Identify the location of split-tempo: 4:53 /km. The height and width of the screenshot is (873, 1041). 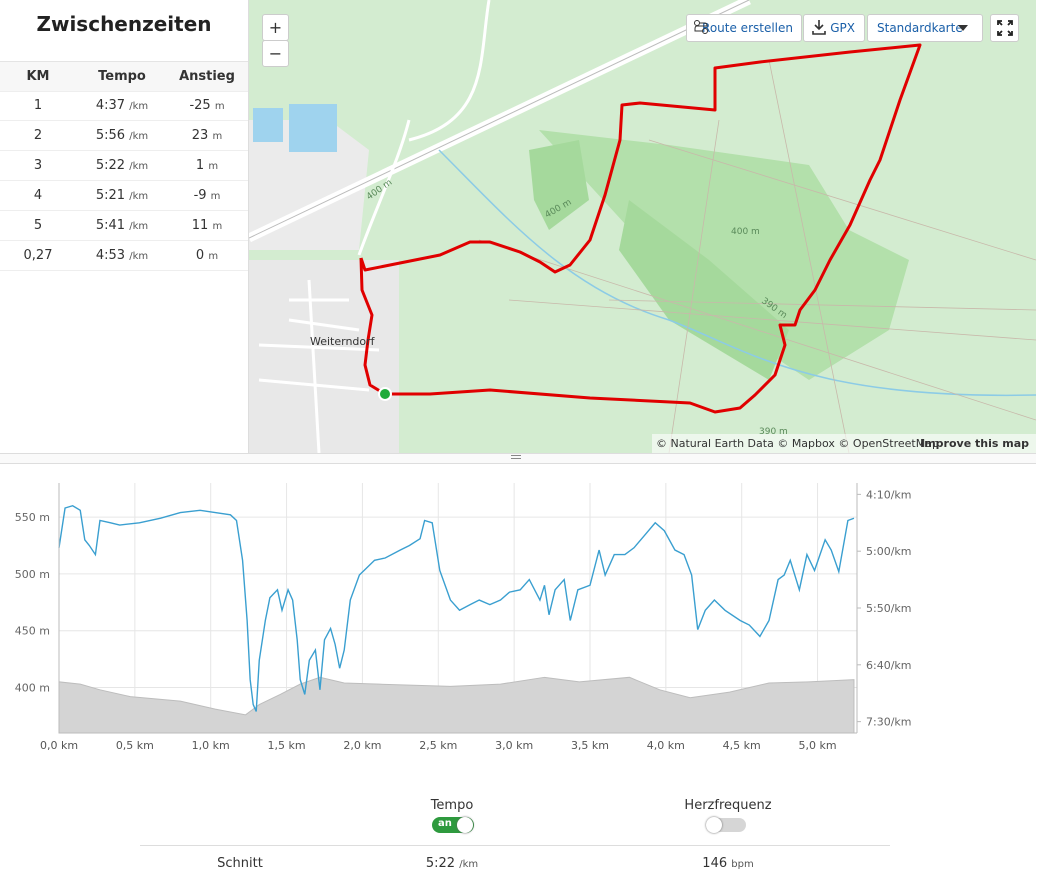
(122, 255).